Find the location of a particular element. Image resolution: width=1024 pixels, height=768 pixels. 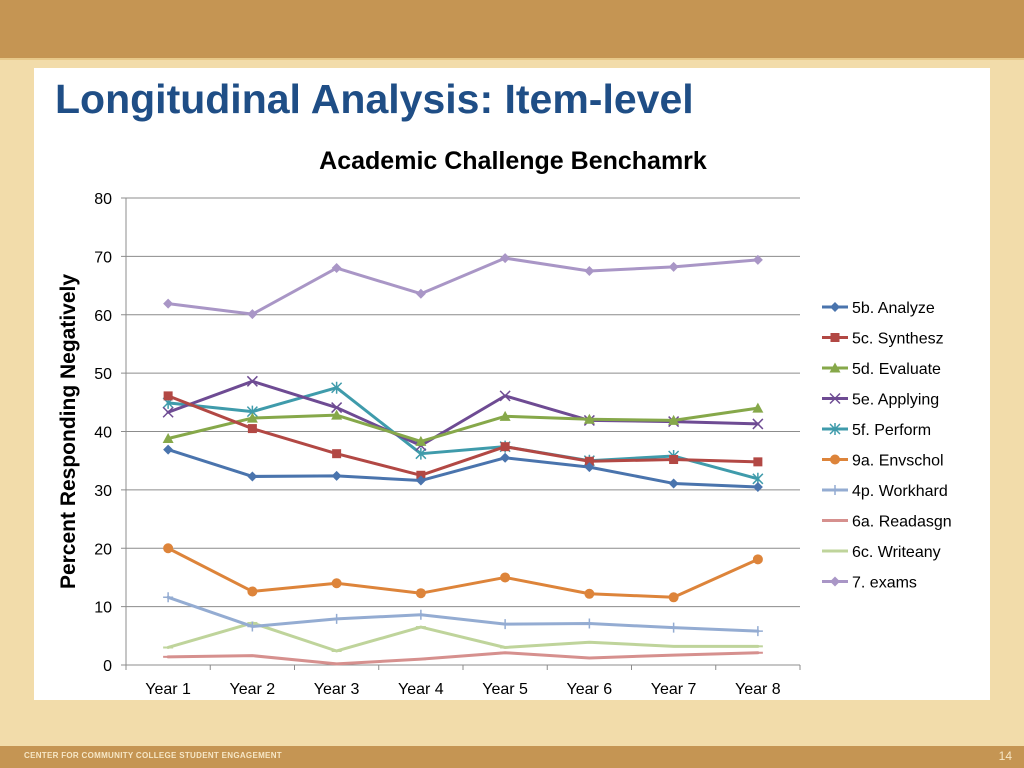

legend-item: 5c. Synthesz is located at coordinates (883, 339).